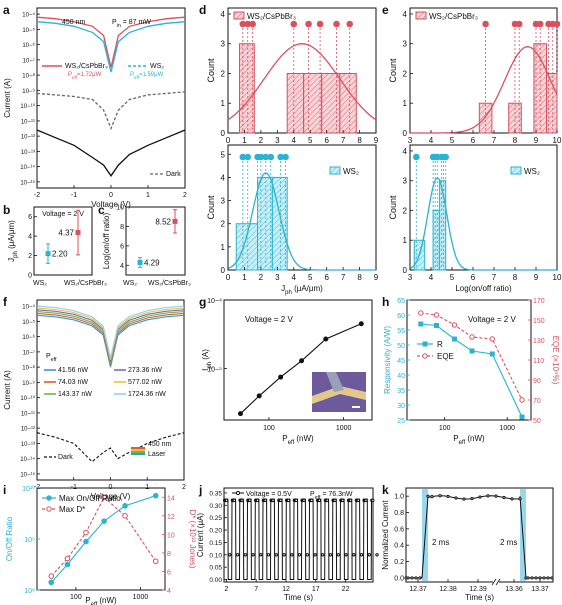 The width and height of the screenshot is (562, 605). What do you see at coordinates (376, 140) in the screenshot?
I see `tick-label: 9` at bounding box center [376, 140].